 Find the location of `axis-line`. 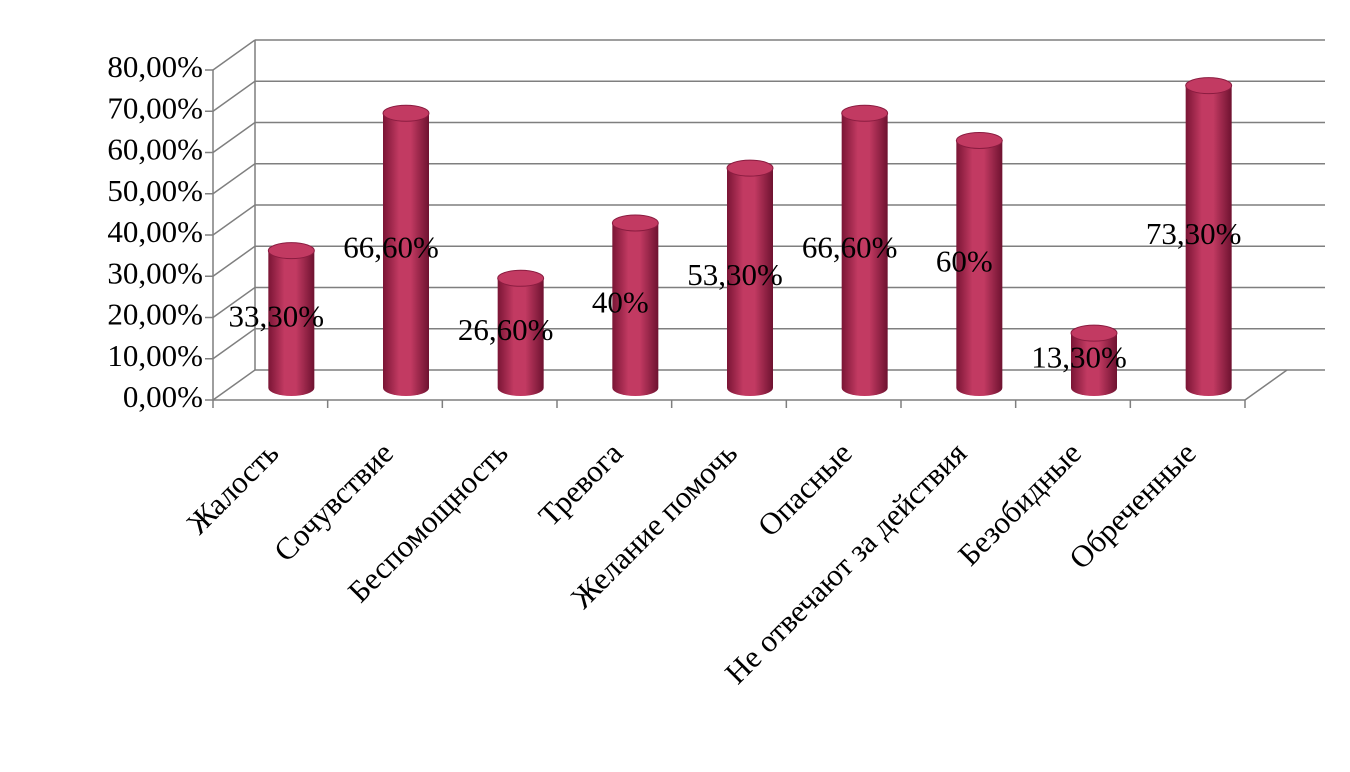

axis-line is located at coordinates (1266, 385).